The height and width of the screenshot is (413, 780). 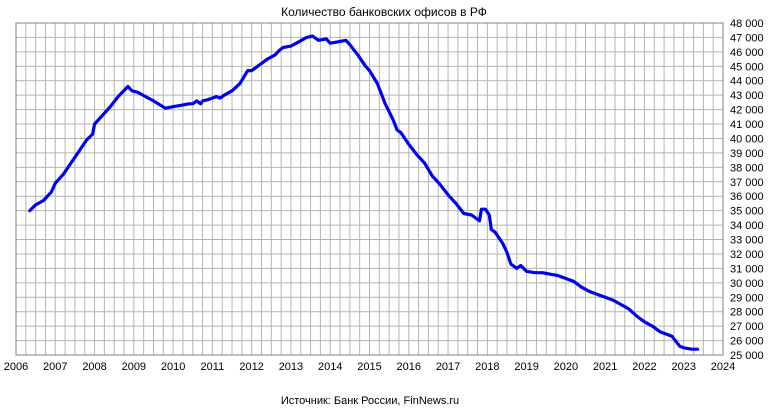 What do you see at coordinates (213, 367) in the screenshot?
I see `x-tick-label: 2011` at bounding box center [213, 367].